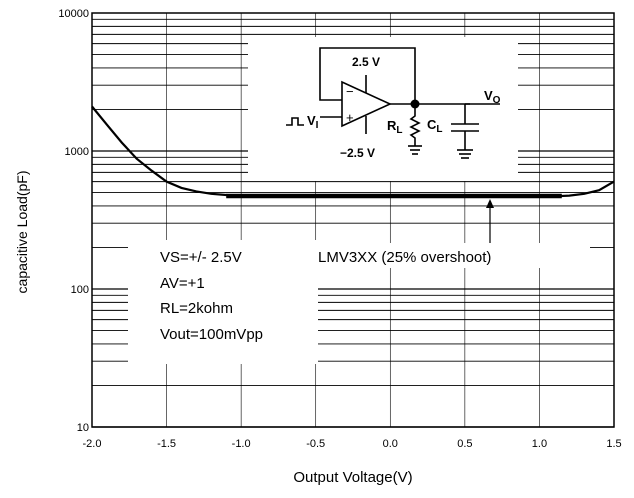 The height and width of the screenshot is (498, 634). Describe the element at coordinates (22, 232) in the screenshot. I see `y-axis-label: capacitive Load(pF)` at that location.